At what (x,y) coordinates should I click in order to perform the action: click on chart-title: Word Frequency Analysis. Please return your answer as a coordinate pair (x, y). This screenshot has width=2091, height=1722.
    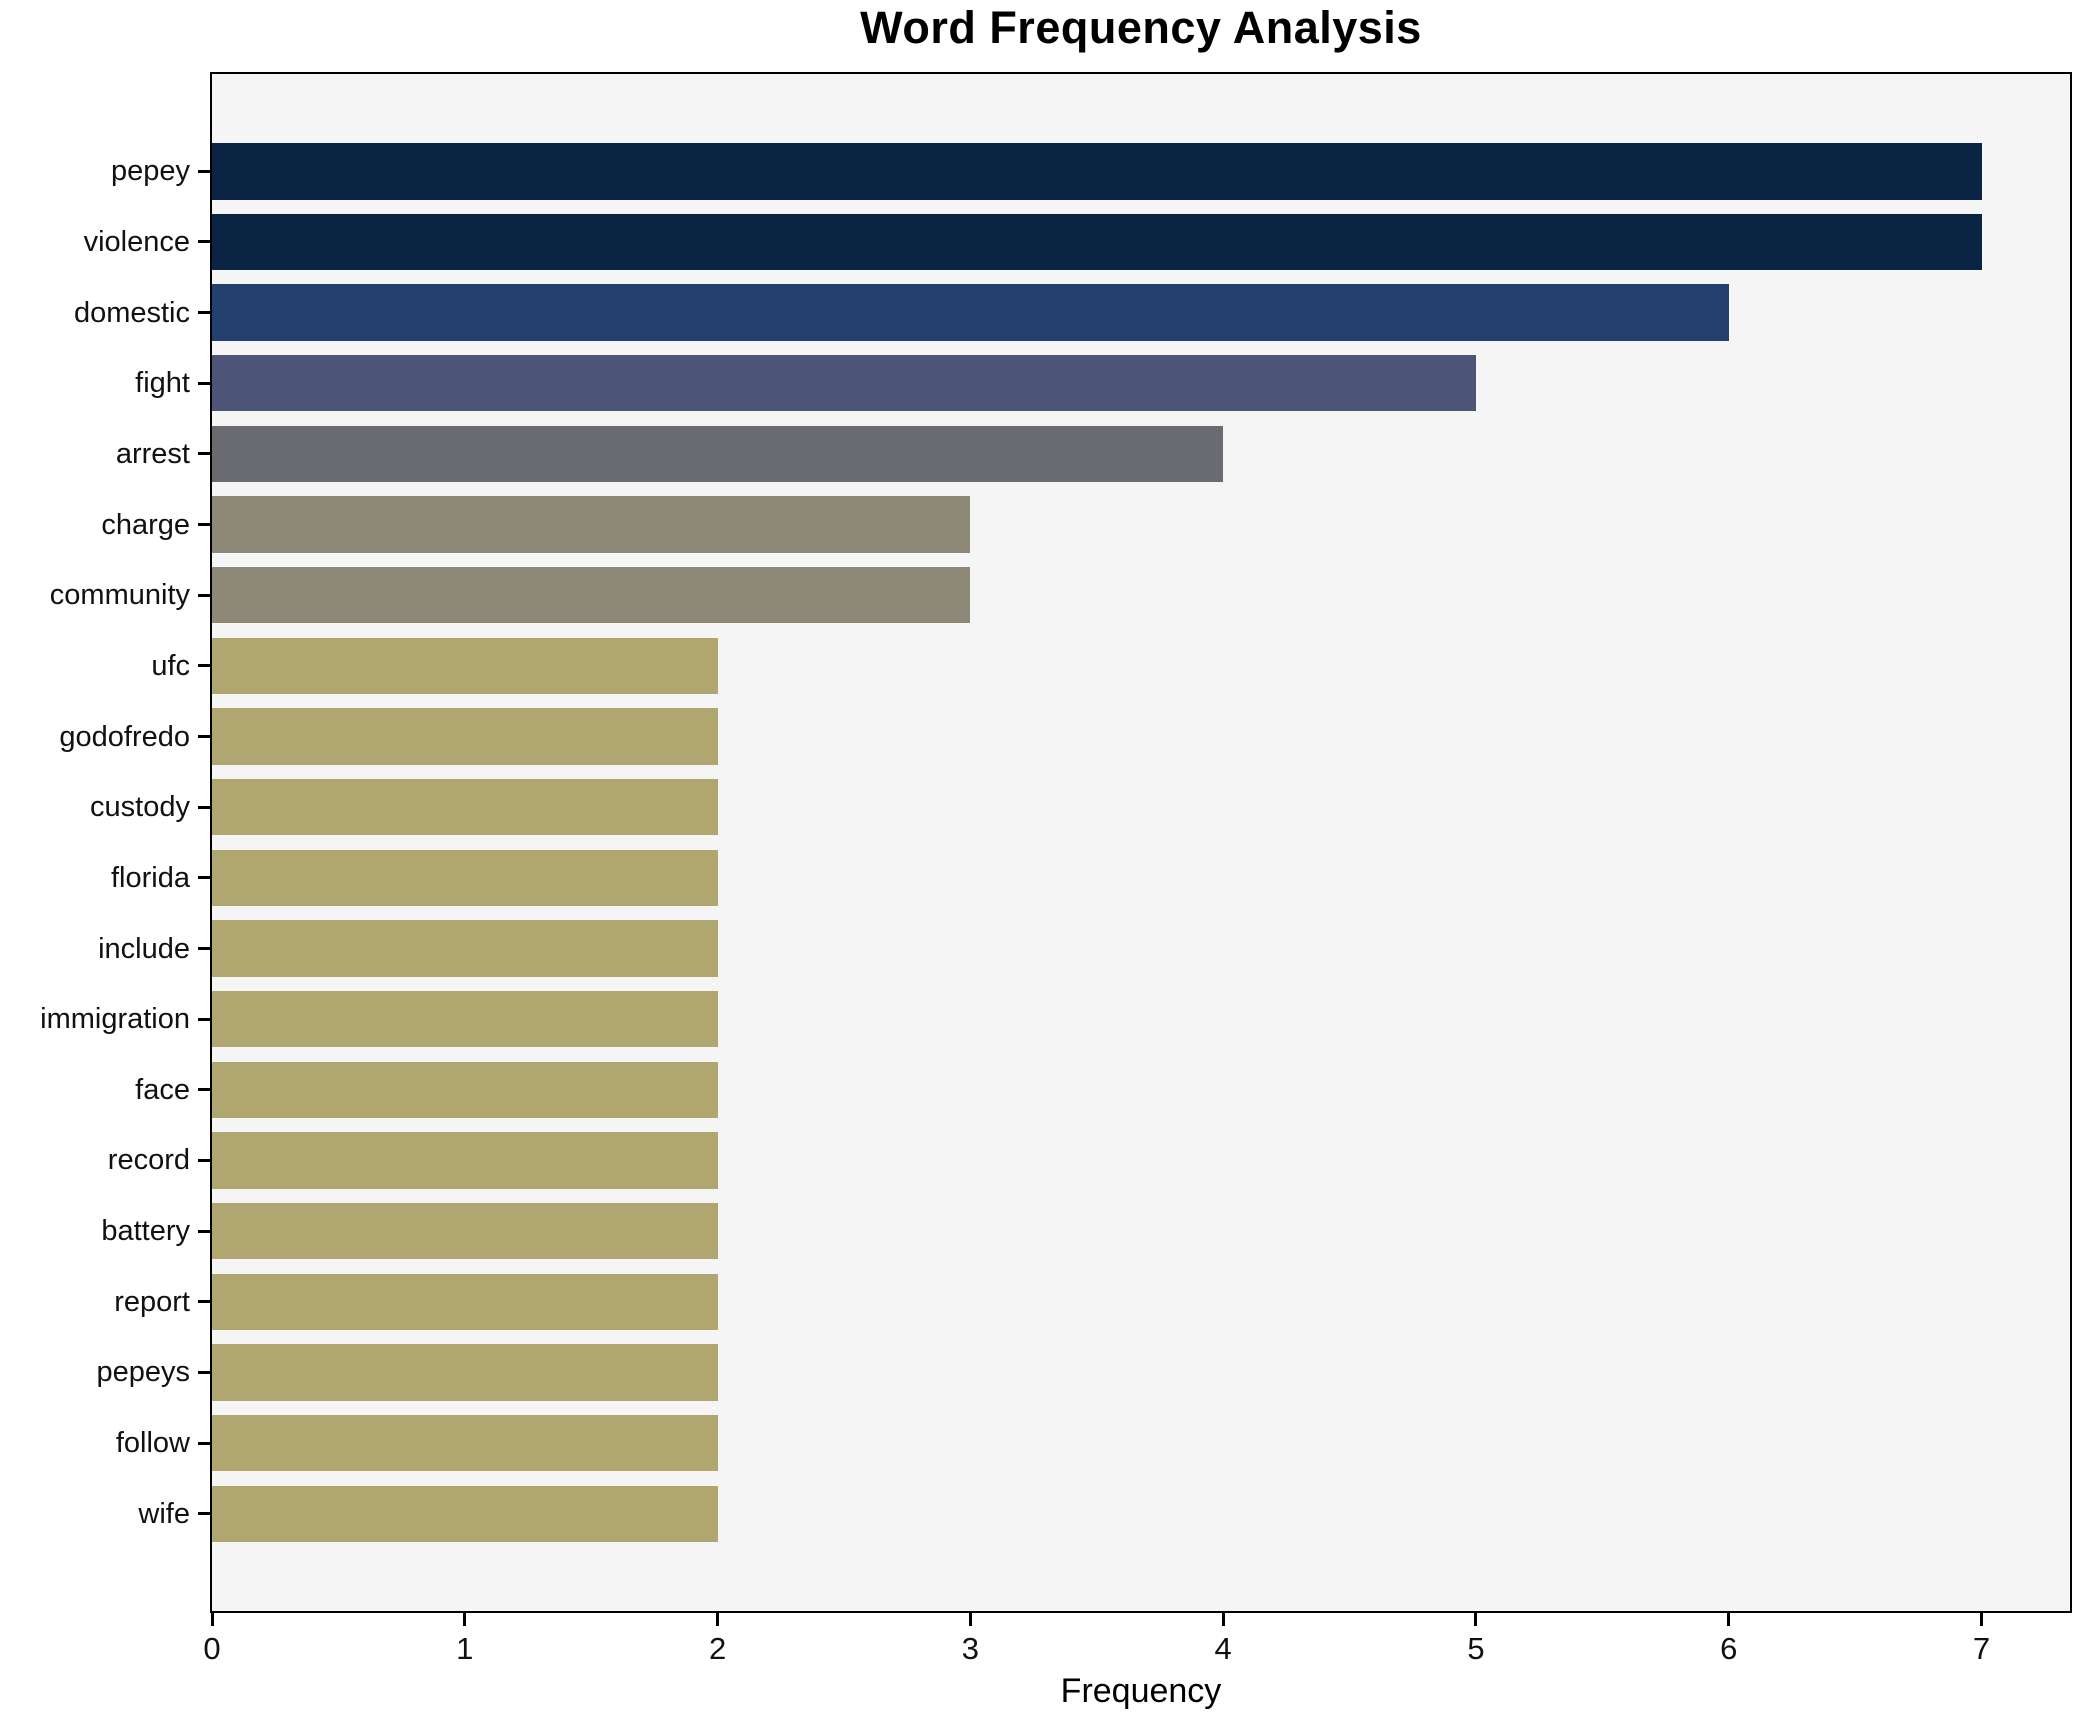
    Looking at the image, I should click on (1141, 27).